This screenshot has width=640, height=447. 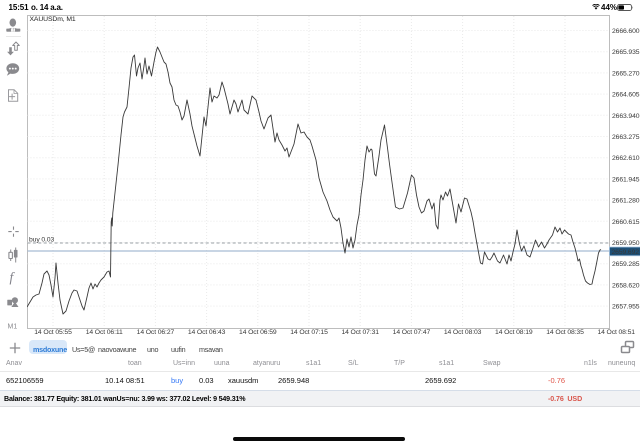 What do you see at coordinates (626, 73) in the screenshot?
I see `svg-text: 2665.270` at bounding box center [626, 73].